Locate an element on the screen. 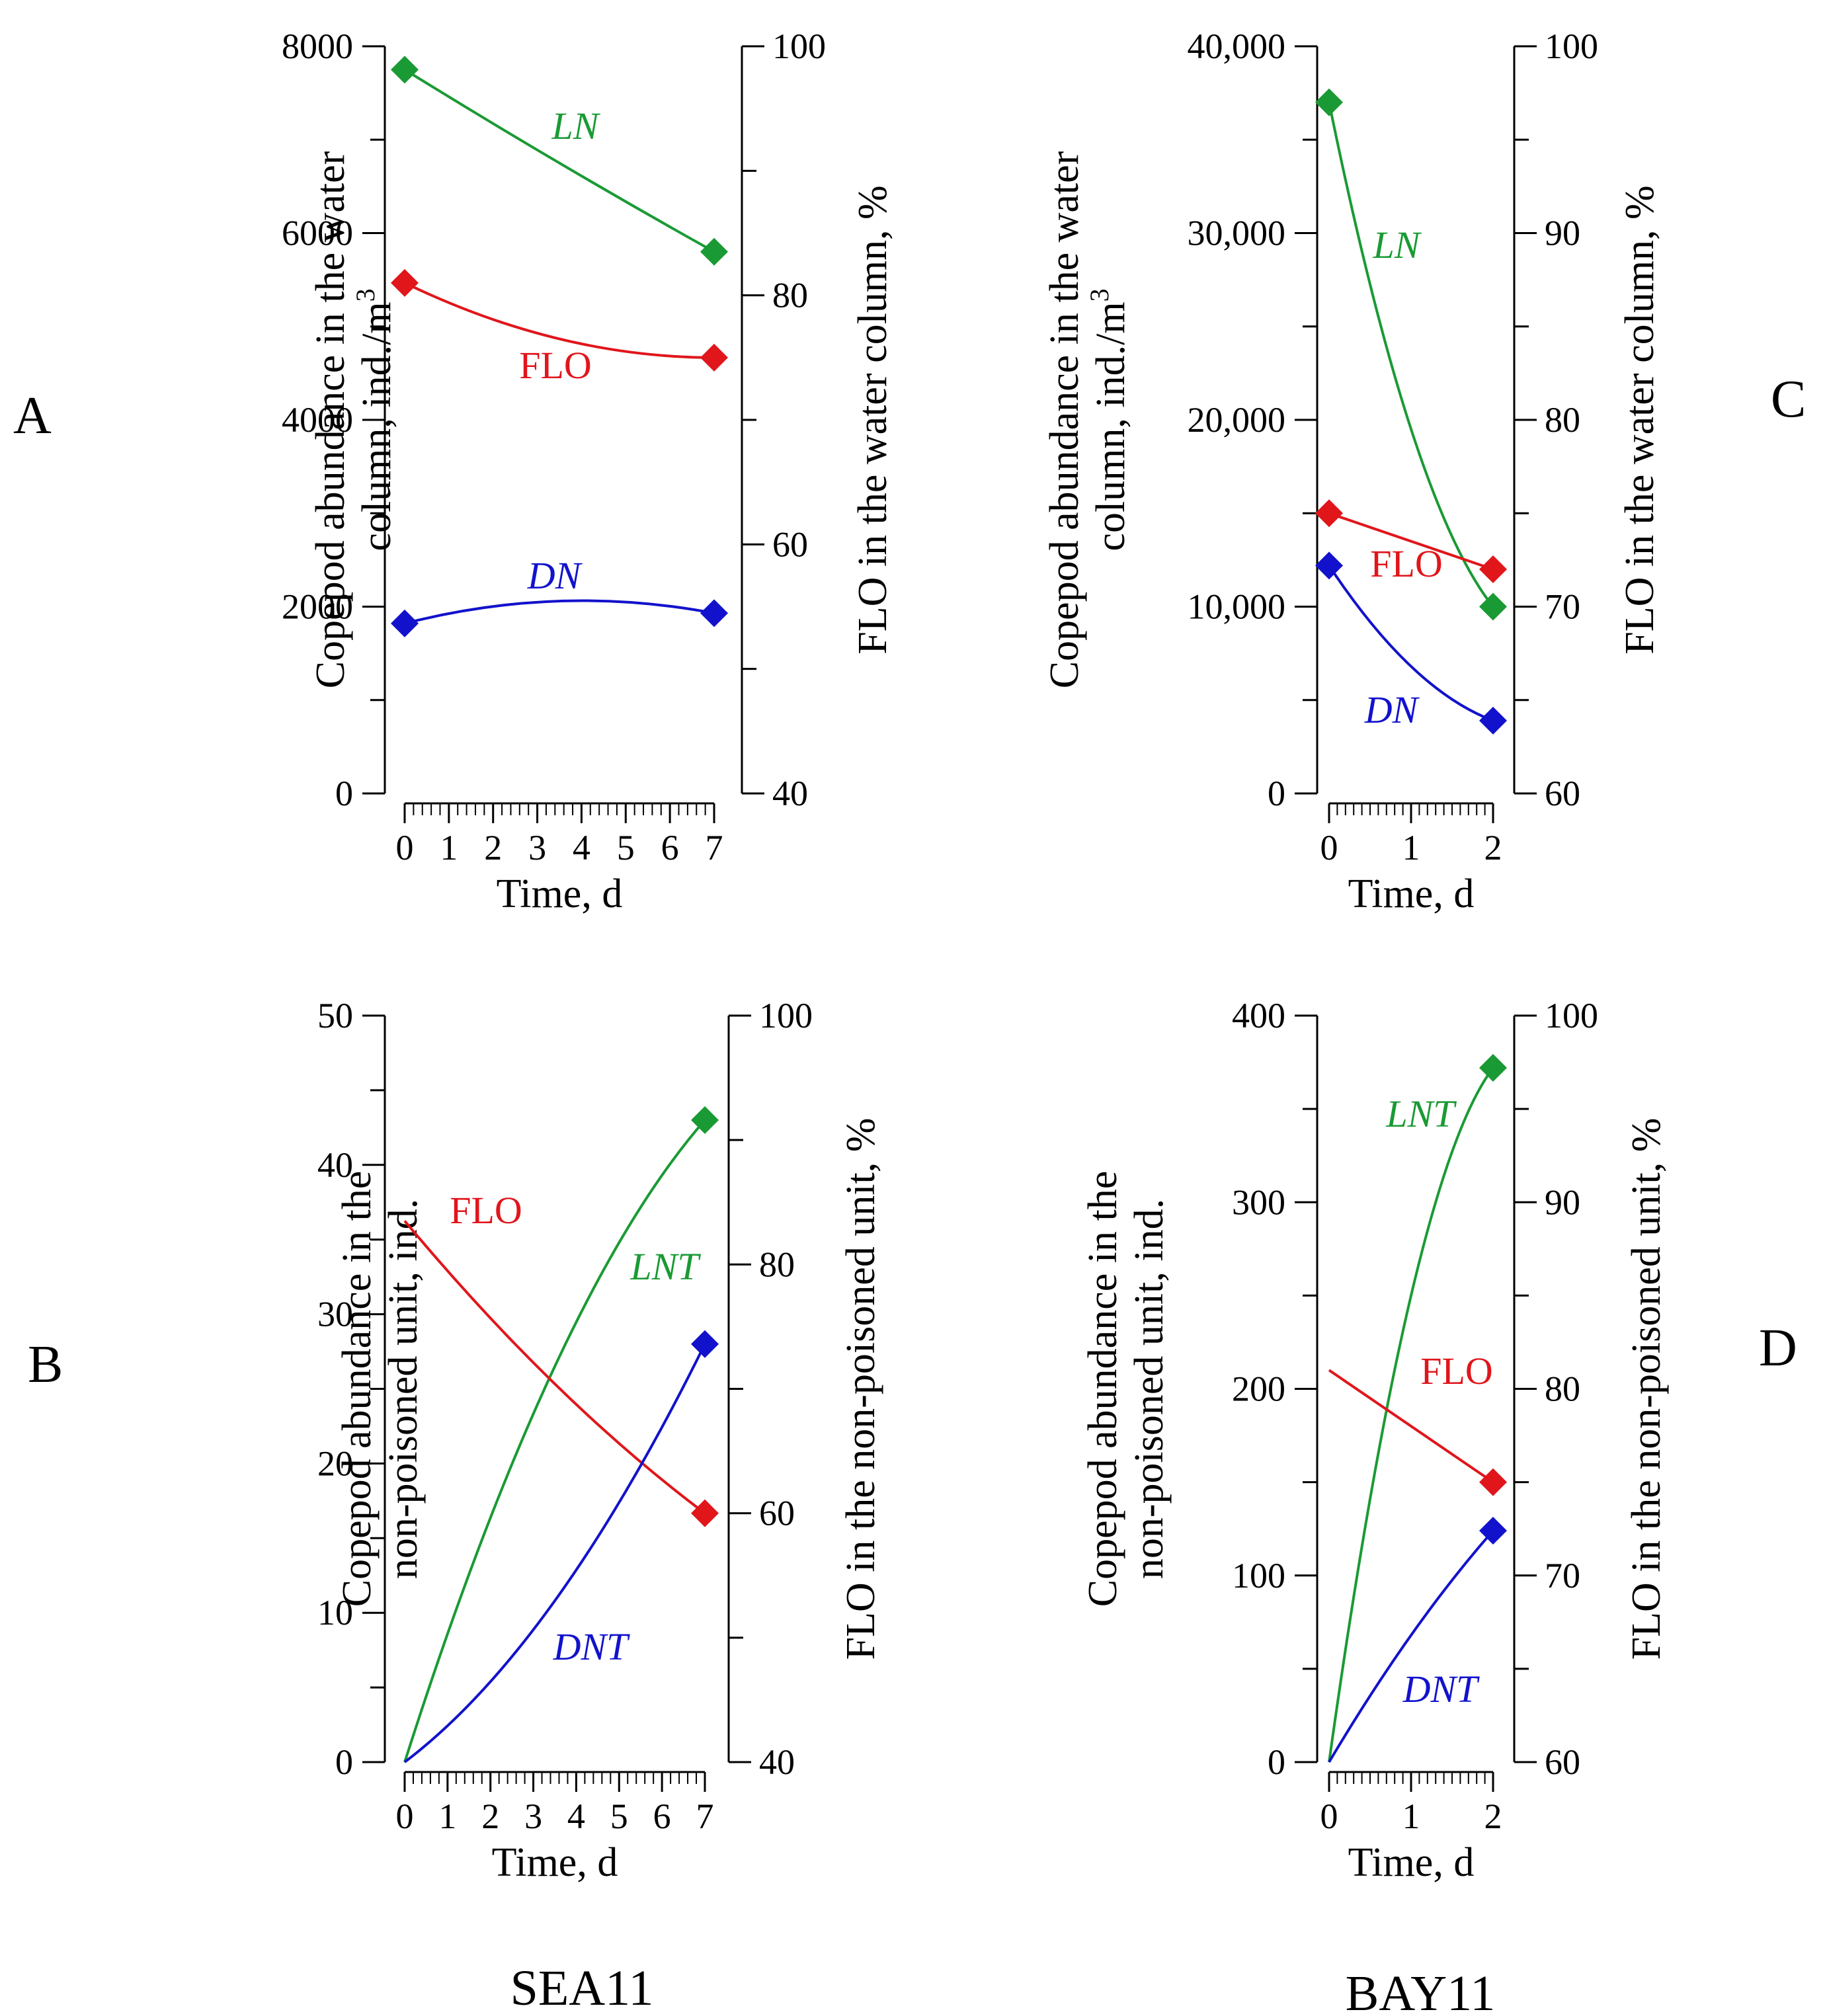 This screenshot has height=2016, width=1825. x-axis-label-c: Time, d is located at coordinates (1412, 893).